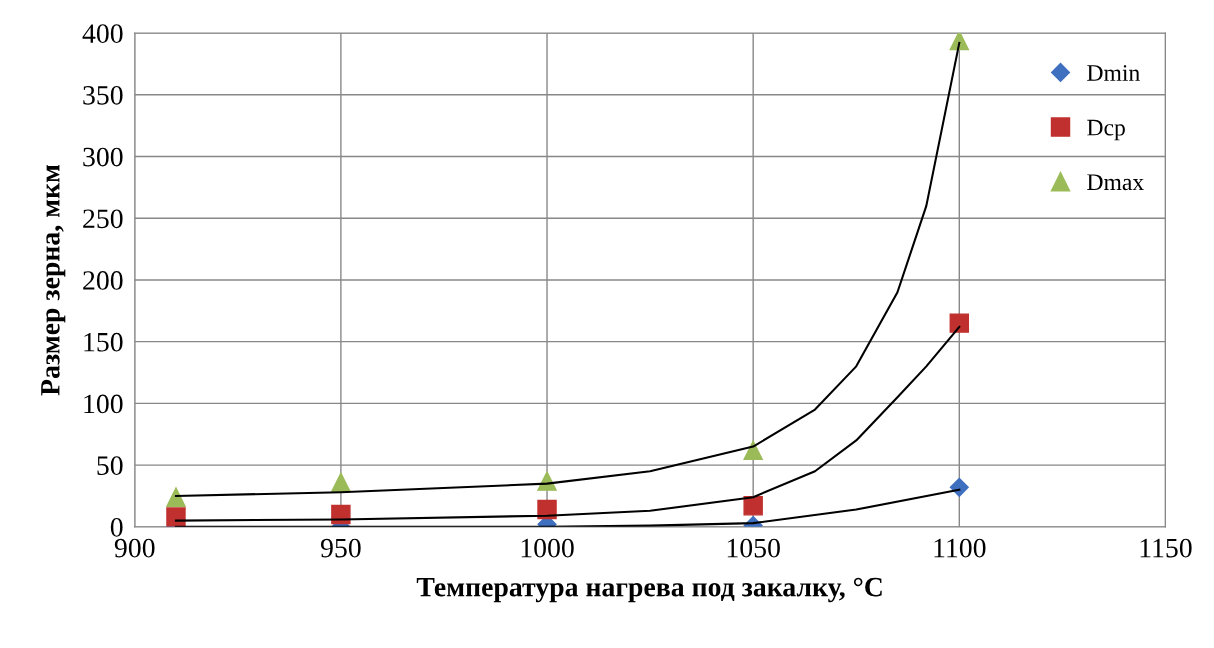 Image resolution: width=1214 pixels, height=648 pixels. What do you see at coordinates (753, 548) in the screenshot?
I see `x-tick-label: 1050` at bounding box center [753, 548].